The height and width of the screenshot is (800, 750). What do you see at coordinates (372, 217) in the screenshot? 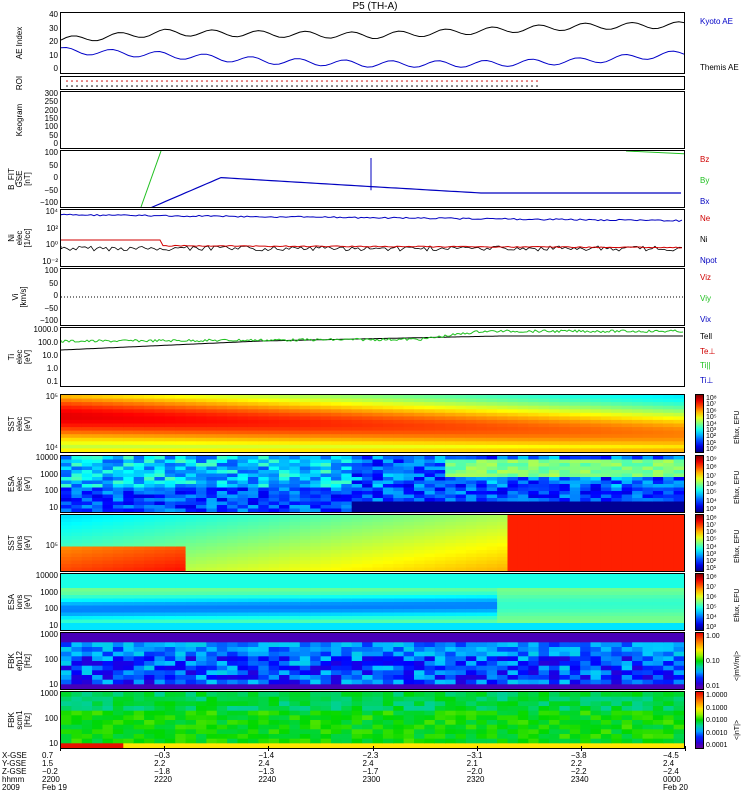
I see `series-ne-line` at bounding box center [372, 217].